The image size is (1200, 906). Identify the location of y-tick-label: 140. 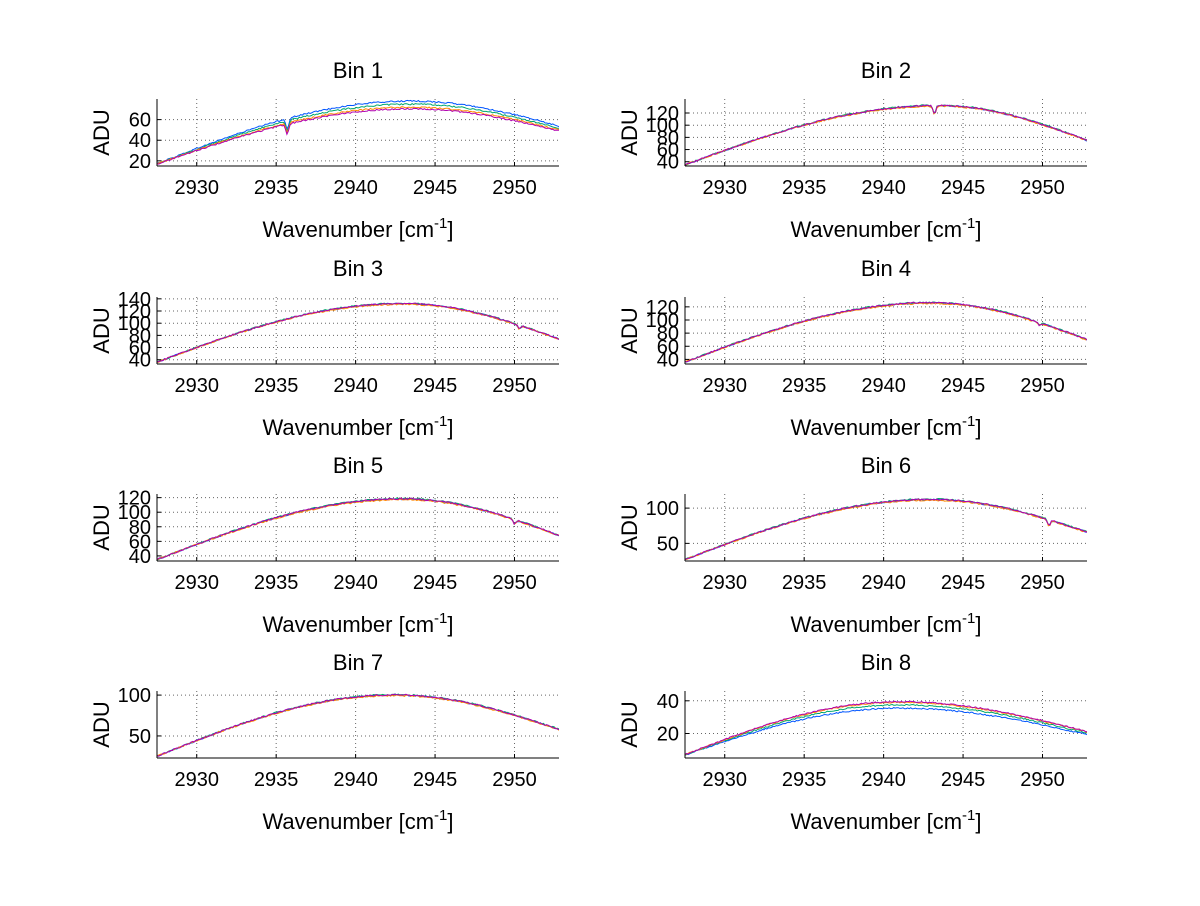
(134, 300).